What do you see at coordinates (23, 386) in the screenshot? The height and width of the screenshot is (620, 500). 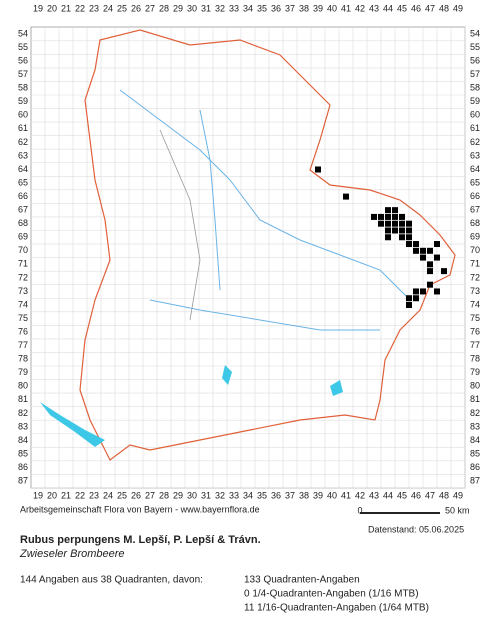 I see `row-label: 80` at bounding box center [23, 386].